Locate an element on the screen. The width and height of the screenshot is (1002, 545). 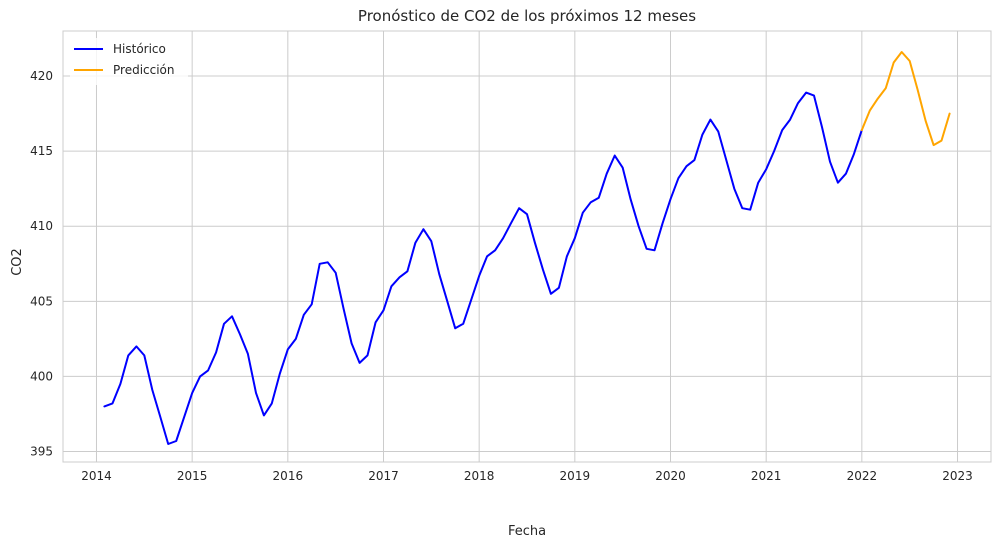
x-tick-label: 2019 is located at coordinates (575, 476).